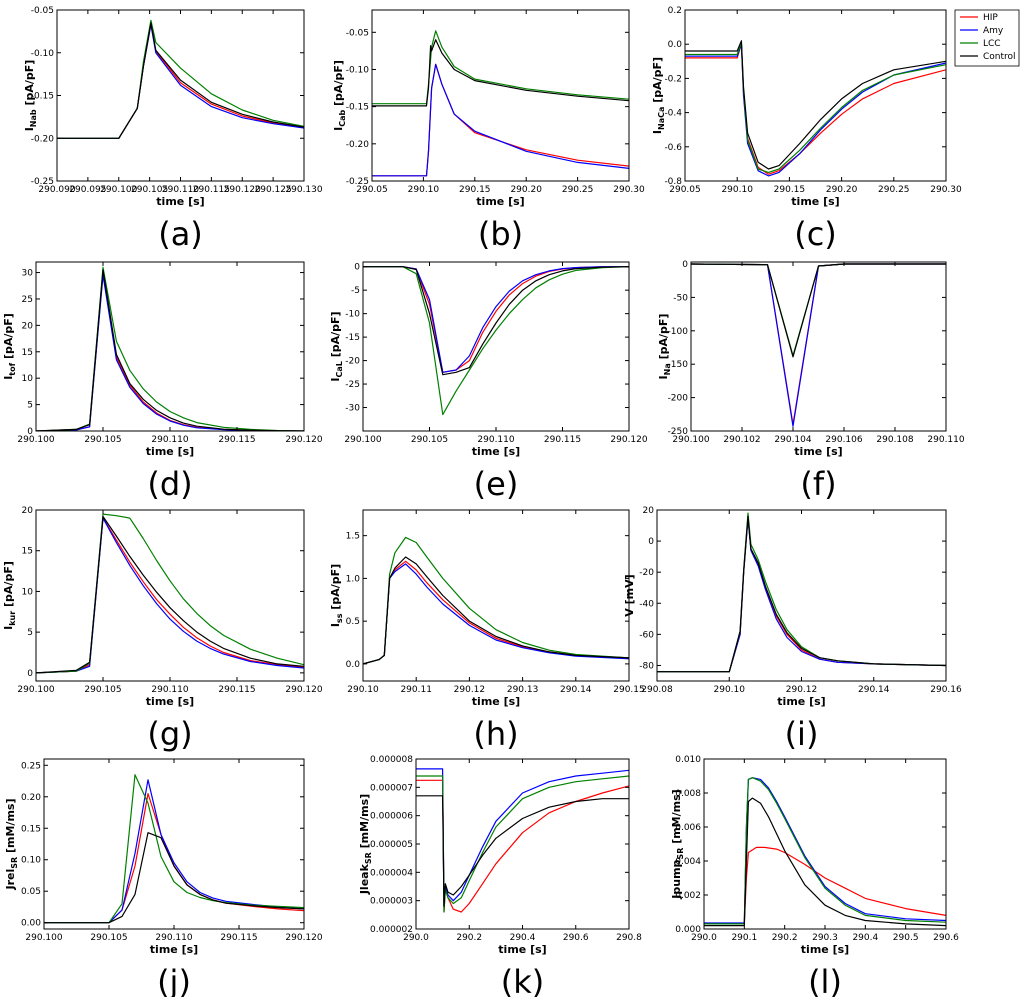 Image resolution: width=1024 pixels, height=997 pixels. I want to click on legend-label-control: Control, so click(999, 57).